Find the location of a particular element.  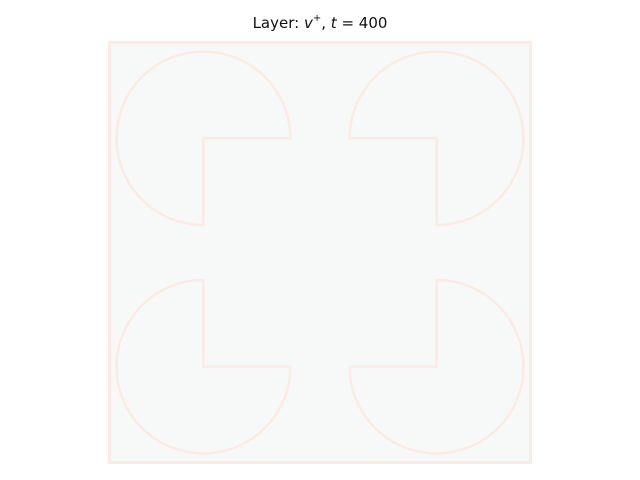

chart-title: Layer: v+, t = 400 is located at coordinates (320, 23).